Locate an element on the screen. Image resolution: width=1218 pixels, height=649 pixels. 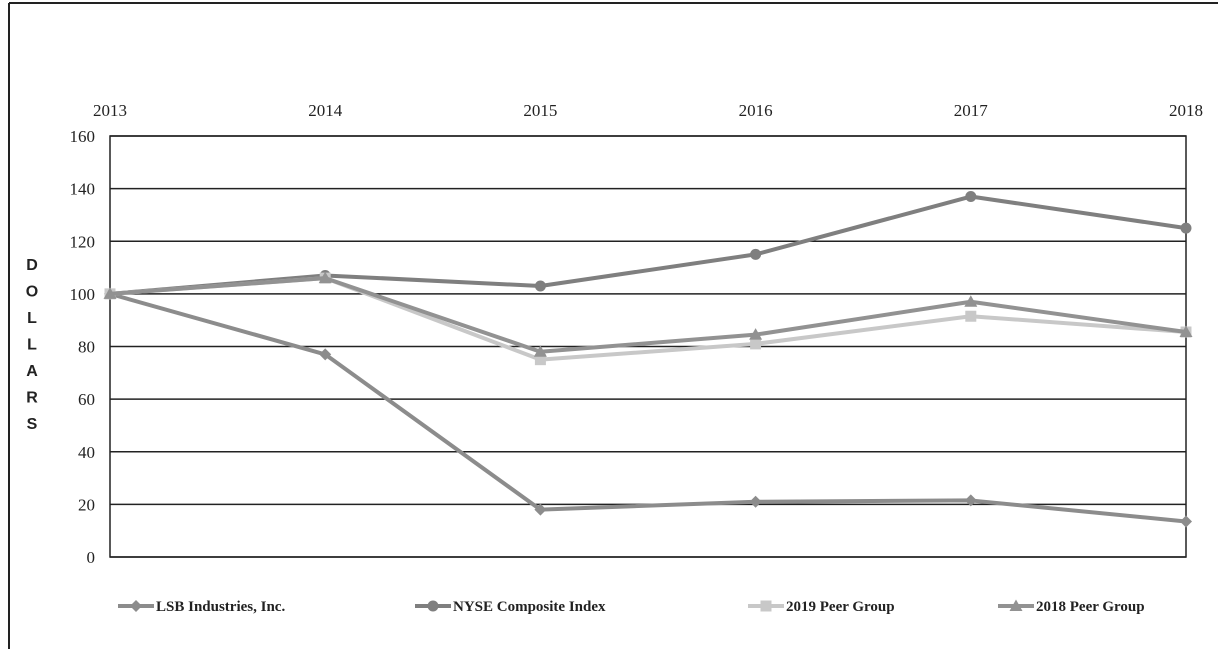
y-tick-label: 80 is located at coordinates (86, 347).